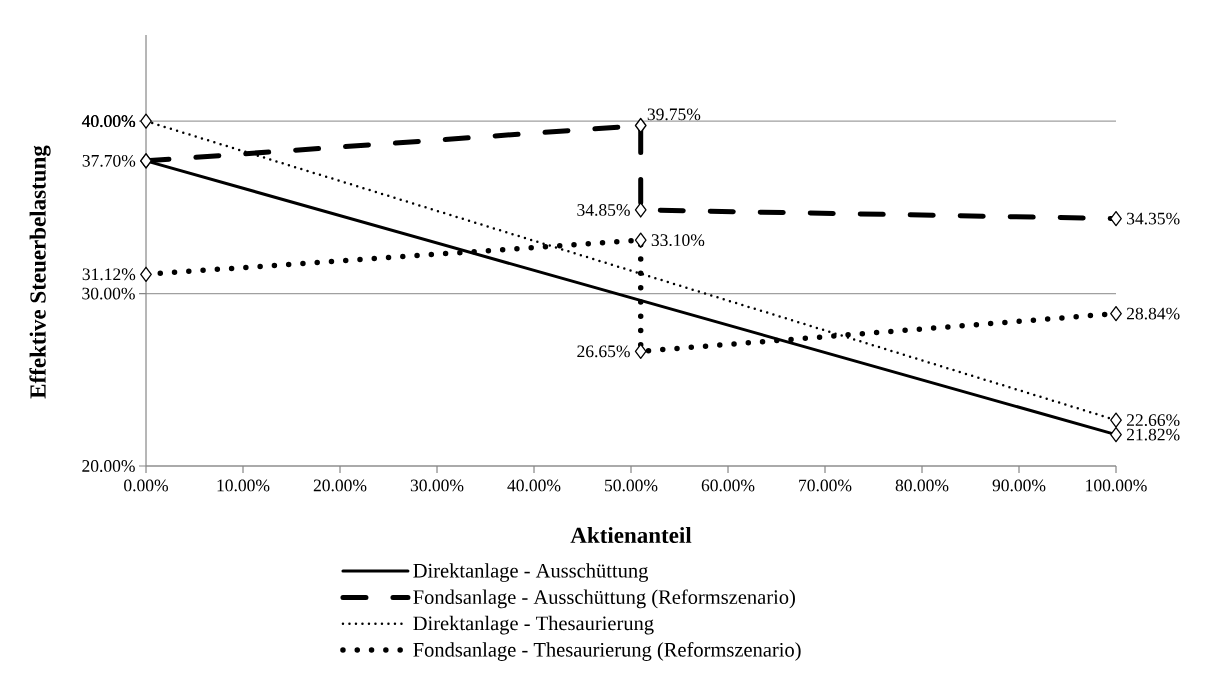  I want to click on legend-label: Direktanlage - Ausschüttung, so click(531, 572).